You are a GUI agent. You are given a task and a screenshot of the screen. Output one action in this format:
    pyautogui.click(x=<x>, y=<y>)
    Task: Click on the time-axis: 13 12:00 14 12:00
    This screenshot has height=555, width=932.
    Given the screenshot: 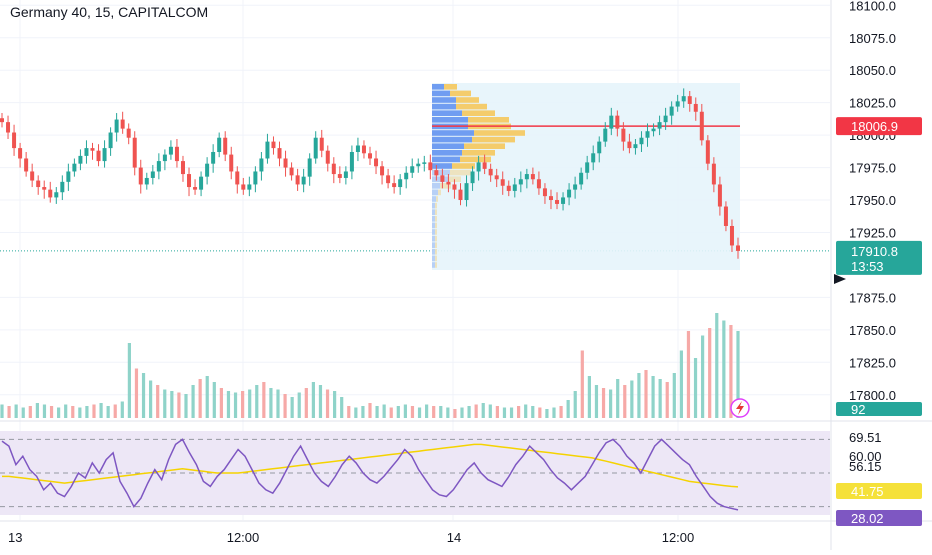 What is the action you would take?
    pyautogui.click(x=351, y=537)
    